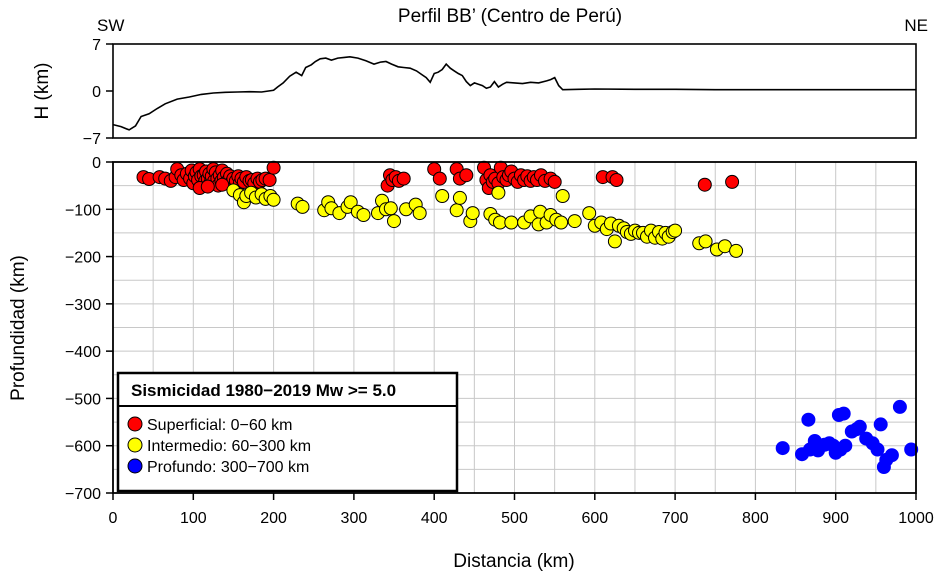  I want to click on x-tick-label: 1000, so click(916, 518).